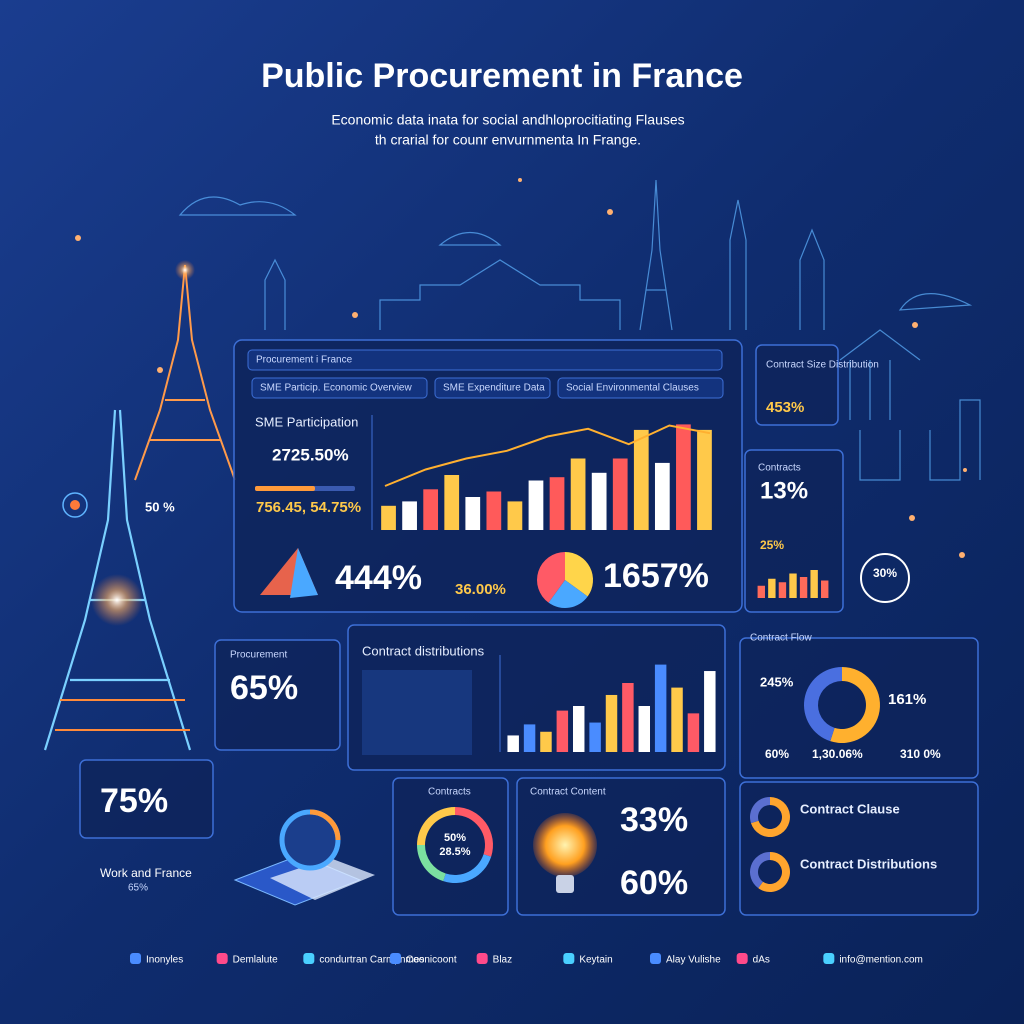 The height and width of the screenshot is (1024, 1024). Describe the element at coordinates (417, 712) in the screenshot. I see `data-grid` at that location.